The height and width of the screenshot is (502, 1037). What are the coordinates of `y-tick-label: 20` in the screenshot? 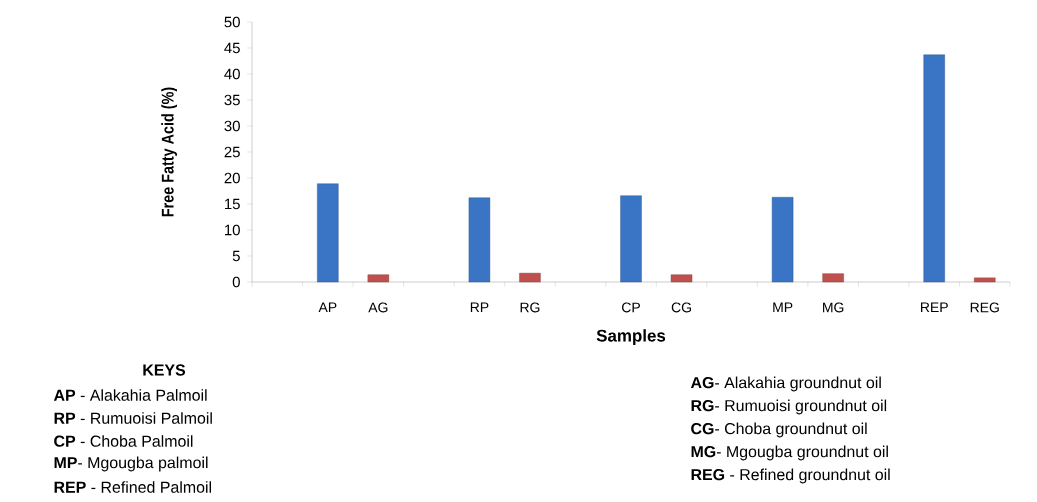 It's located at (232, 178).